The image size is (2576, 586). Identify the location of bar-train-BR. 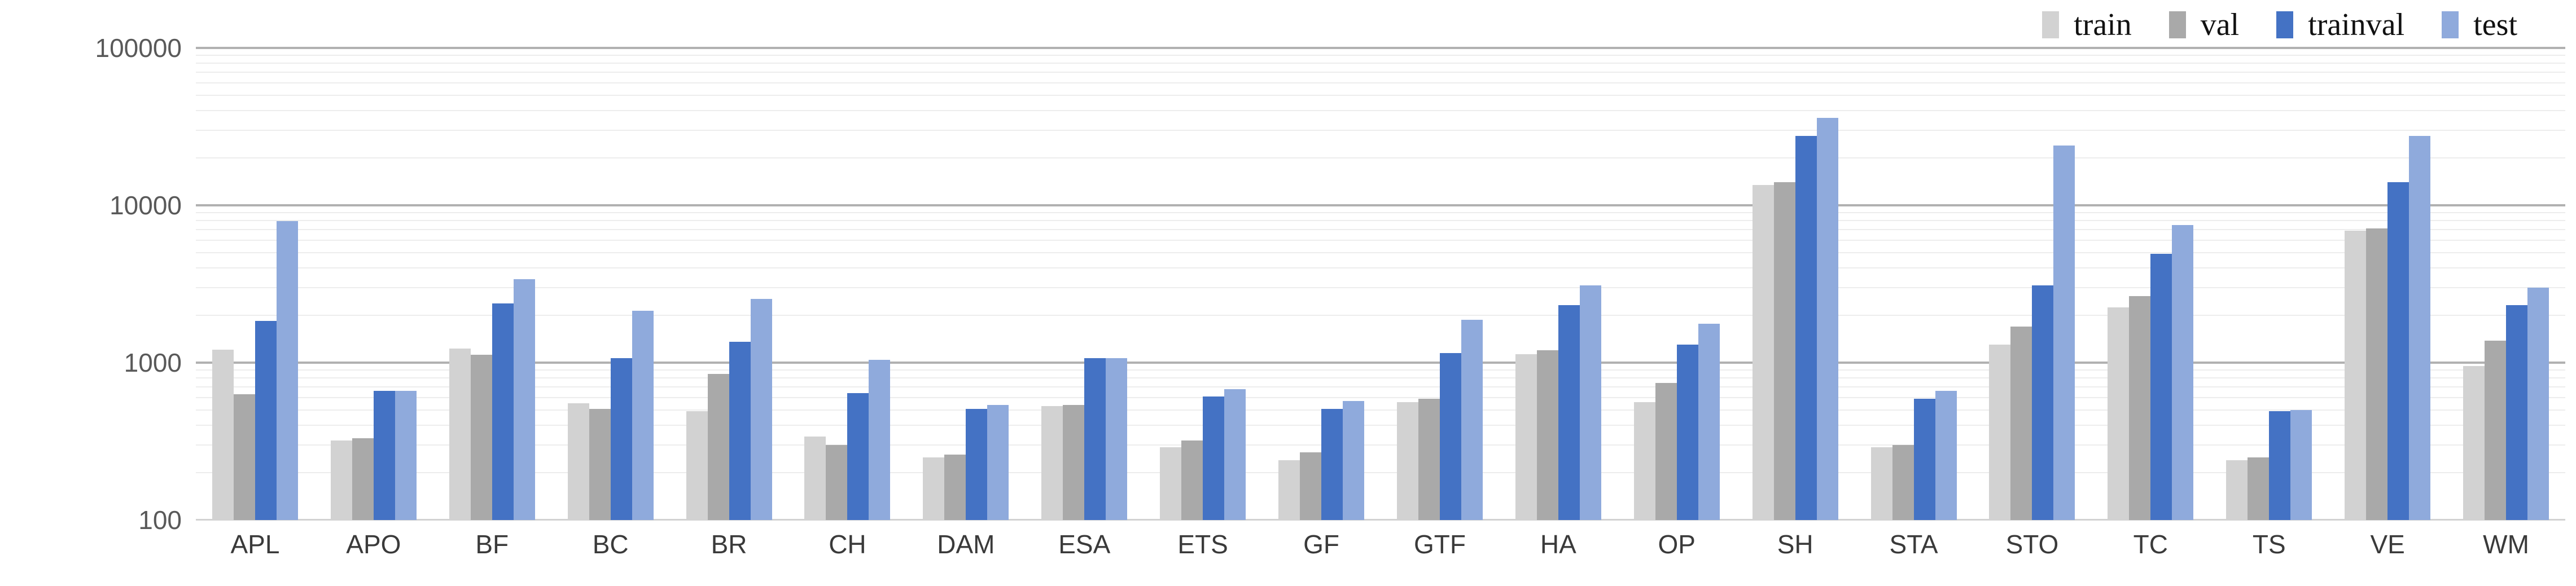
(697, 466).